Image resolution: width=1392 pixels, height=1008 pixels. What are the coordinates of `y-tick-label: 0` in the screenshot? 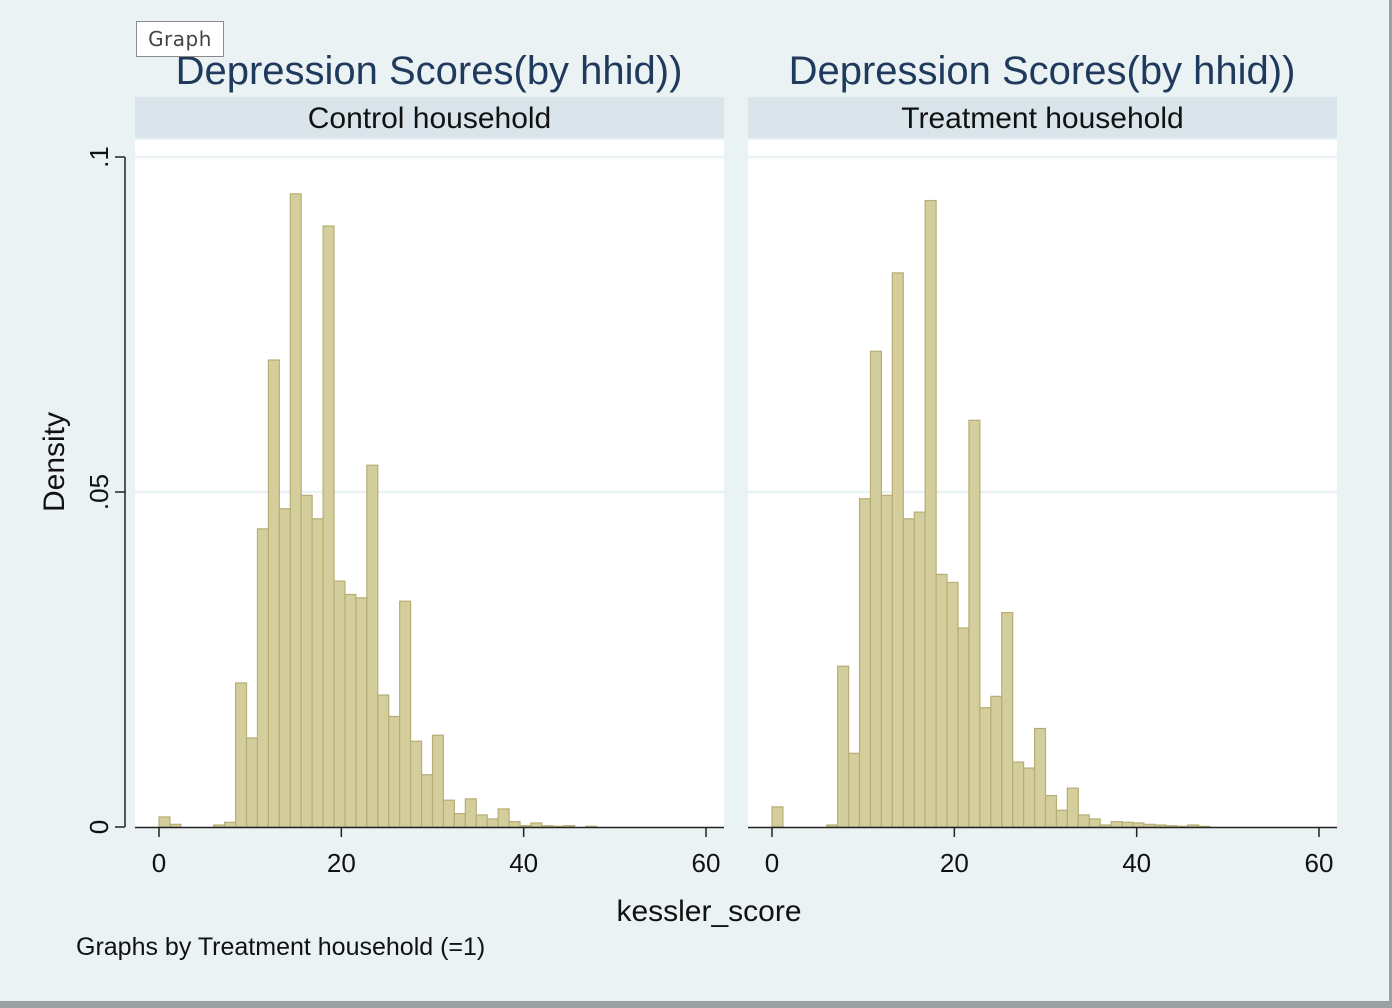 It's located at (99, 827).